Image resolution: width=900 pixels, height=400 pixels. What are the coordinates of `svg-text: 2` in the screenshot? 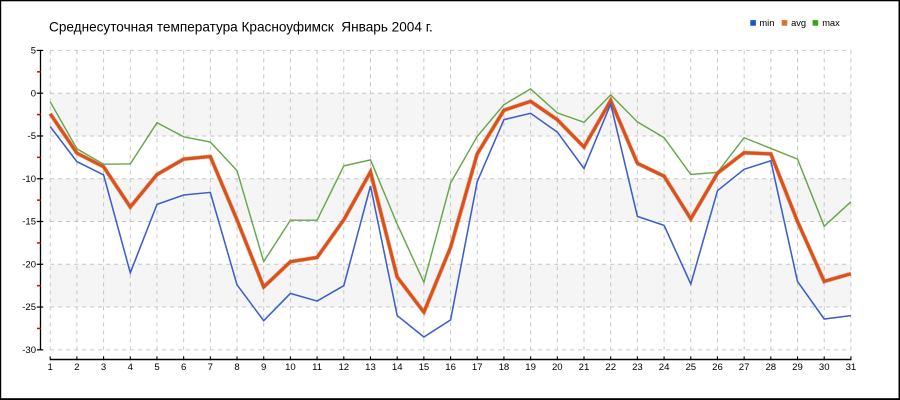 It's located at (76, 367).